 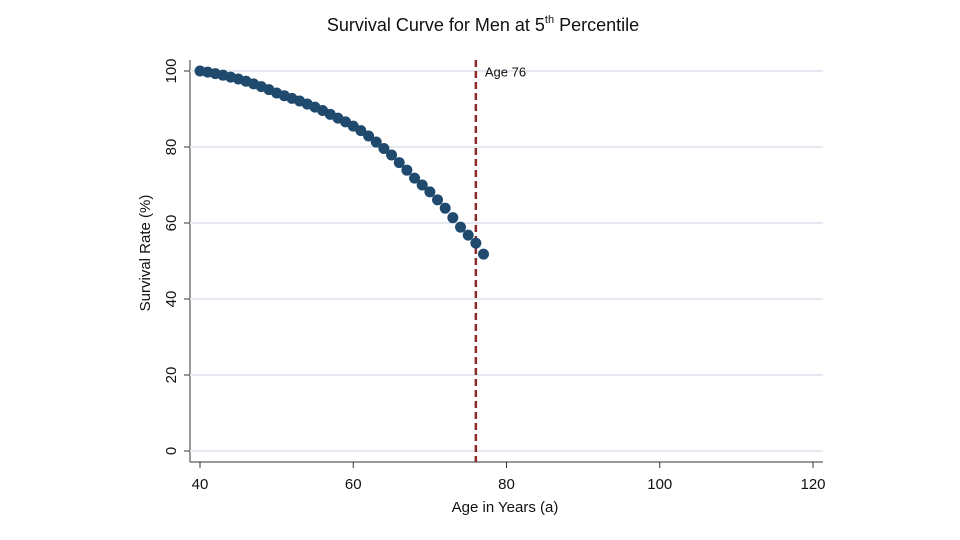 What do you see at coordinates (506, 484) in the screenshot?
I see `x-tick-label: 80` at bounding box center [506, 484].